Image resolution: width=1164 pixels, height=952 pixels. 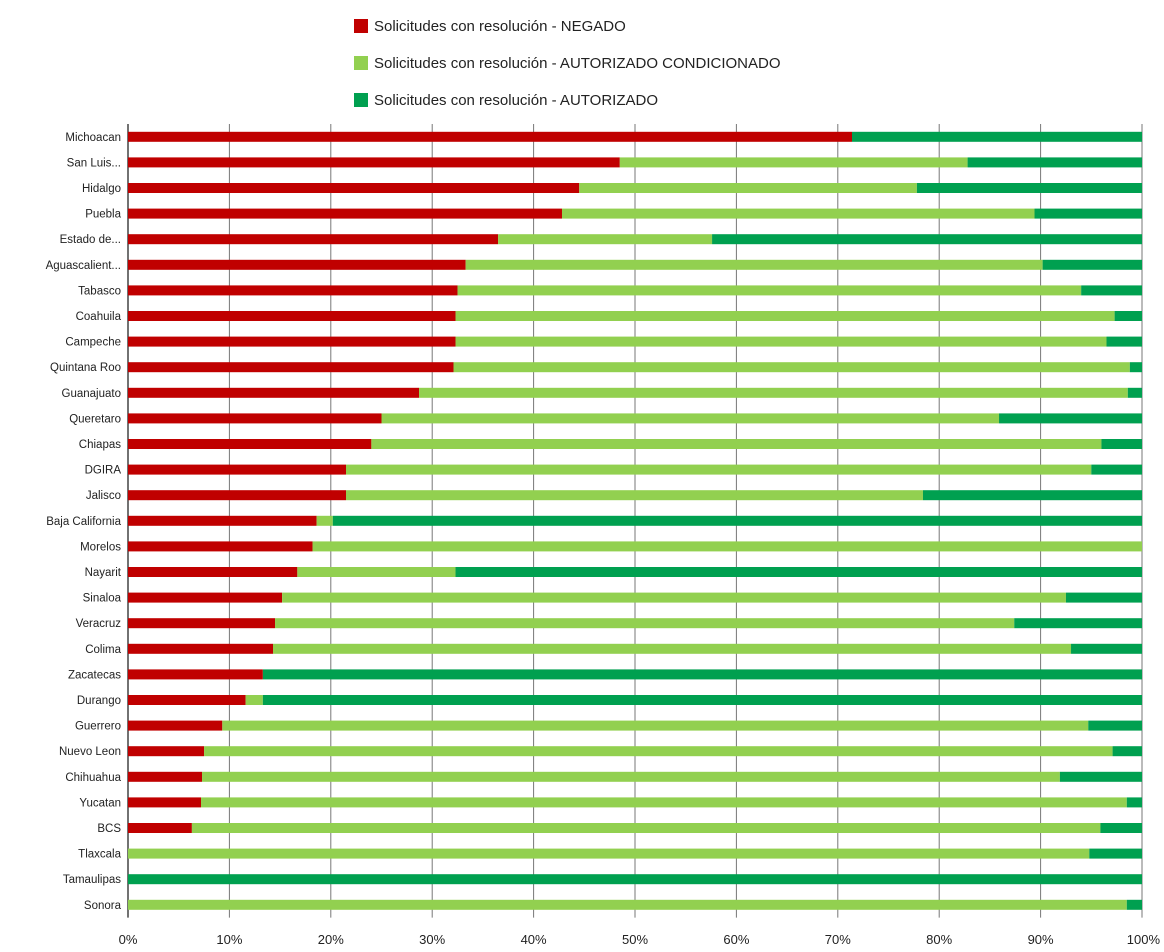 What do you see at coordinates (432, 939) in the screenshot?
I see `tick-label: 30%` at bounding box center [432, 939].